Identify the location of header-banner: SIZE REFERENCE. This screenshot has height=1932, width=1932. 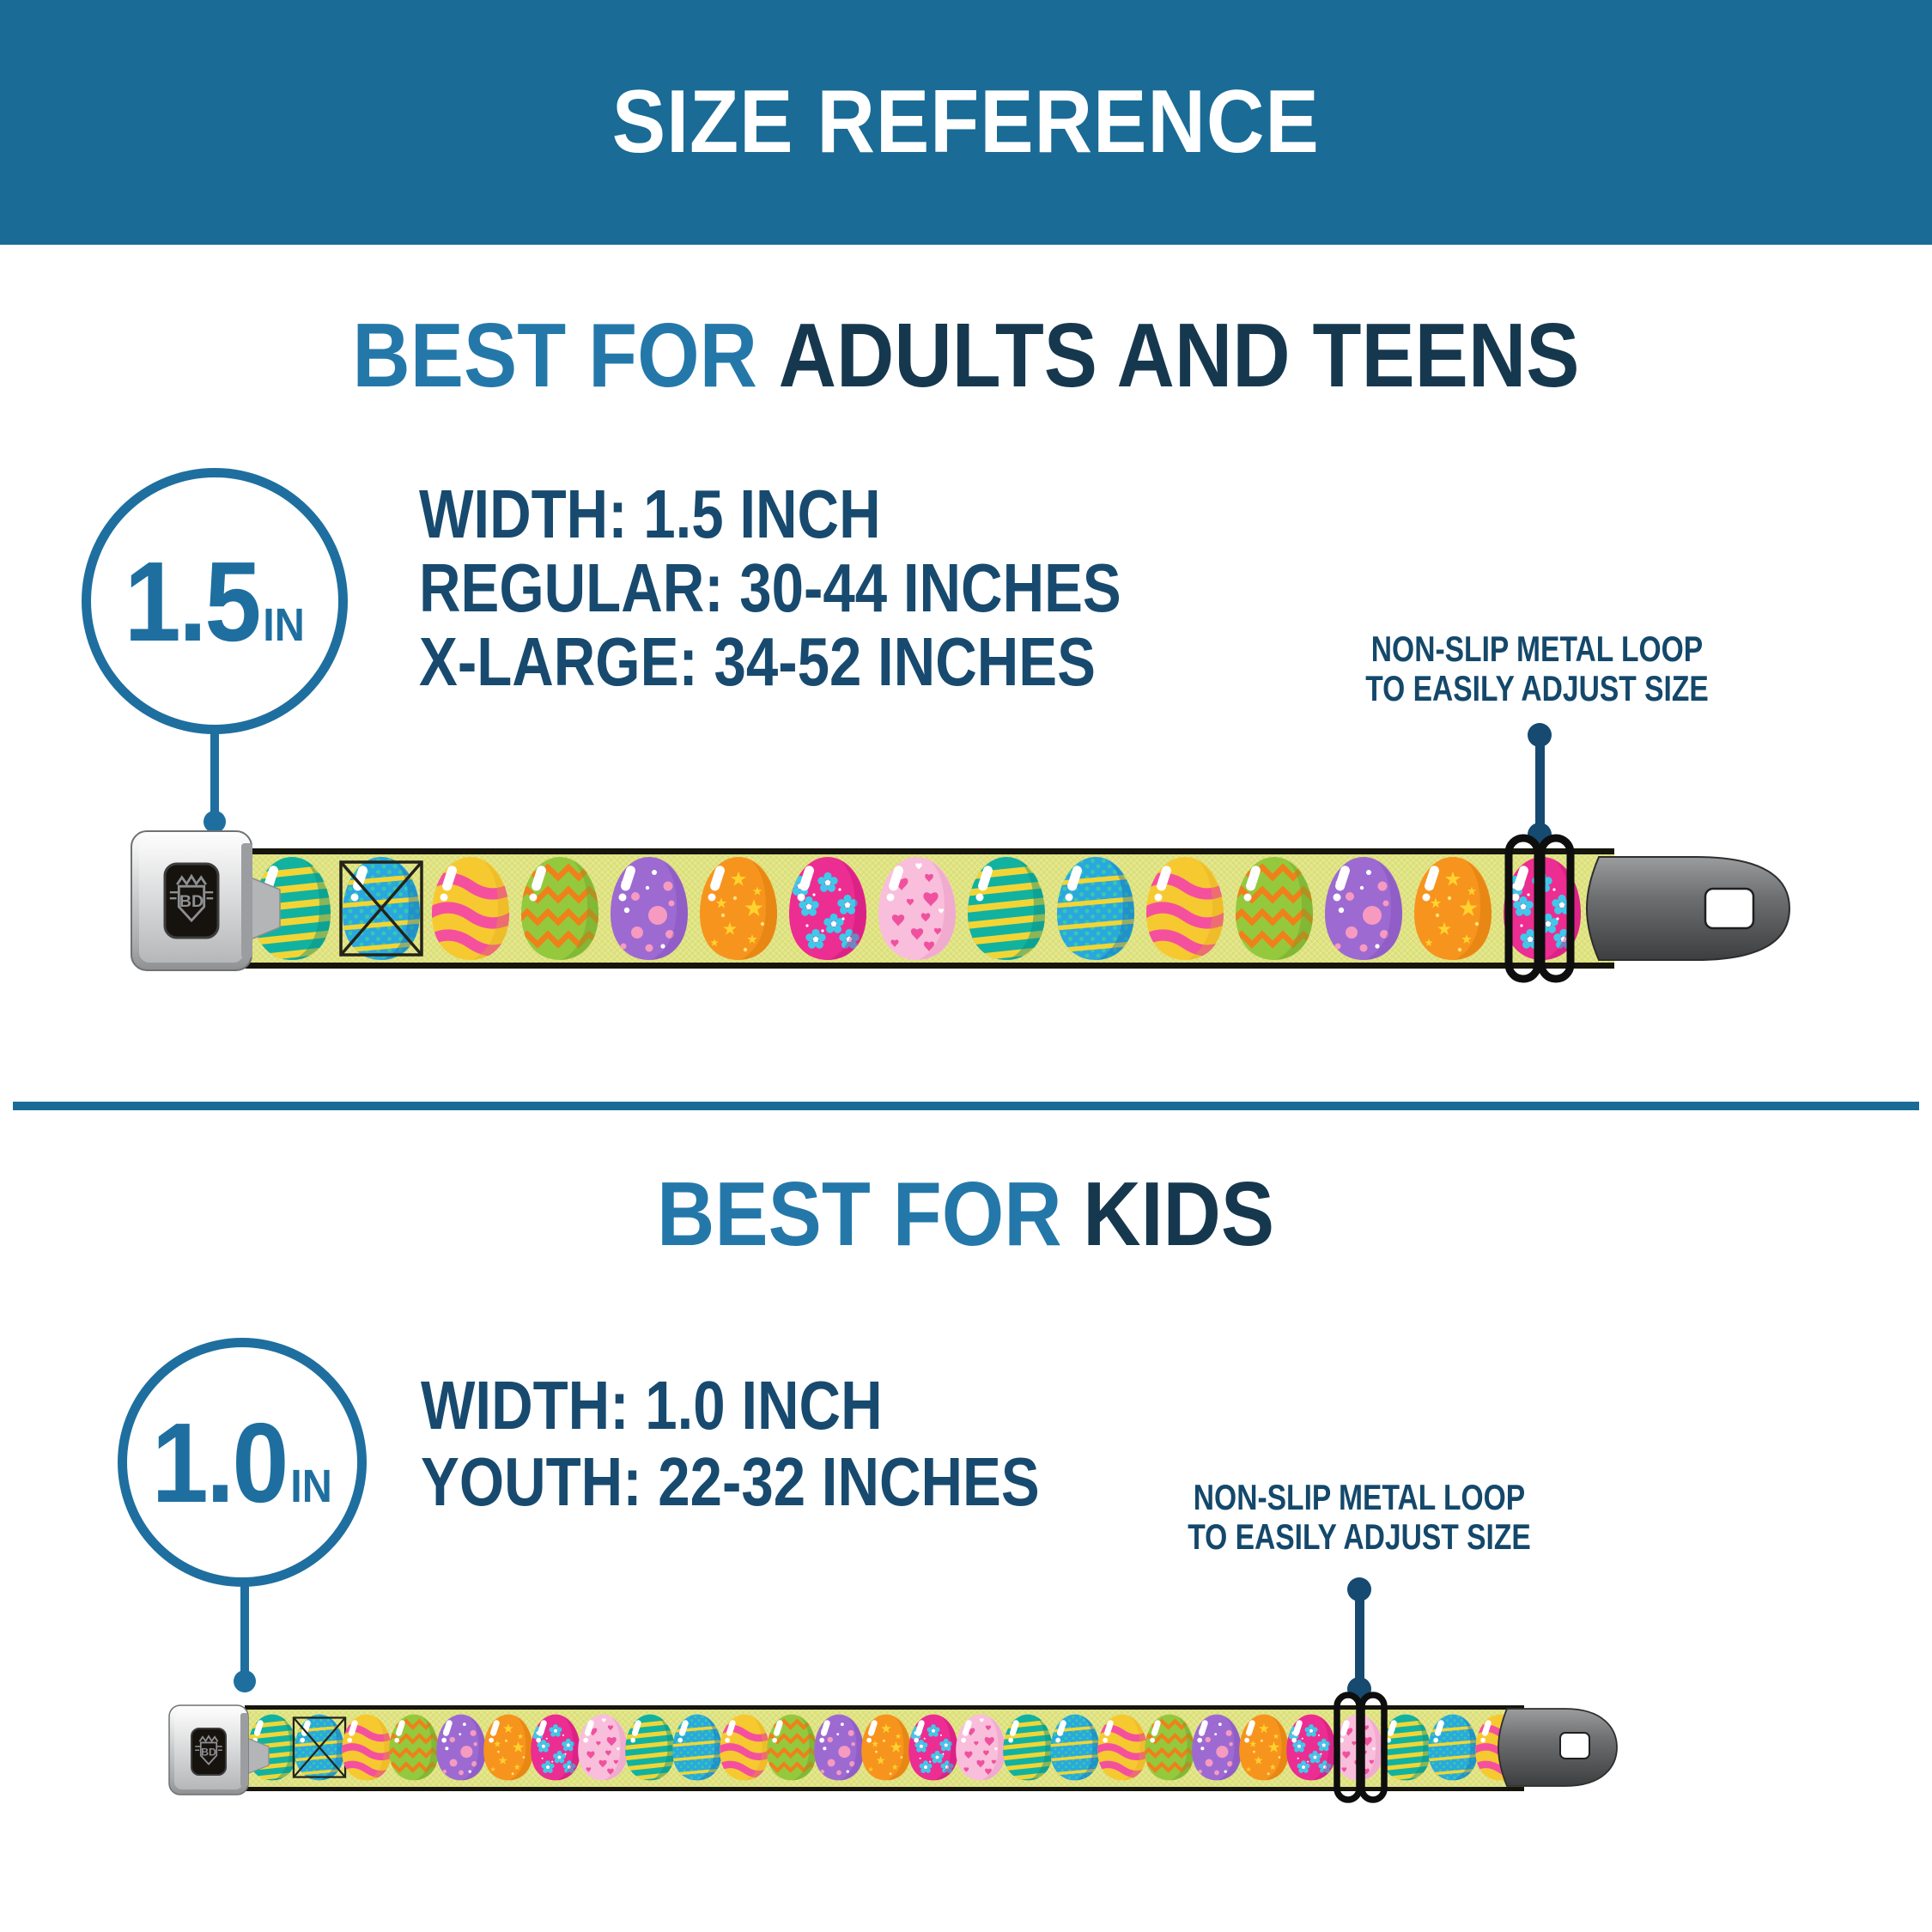
(966, 123).